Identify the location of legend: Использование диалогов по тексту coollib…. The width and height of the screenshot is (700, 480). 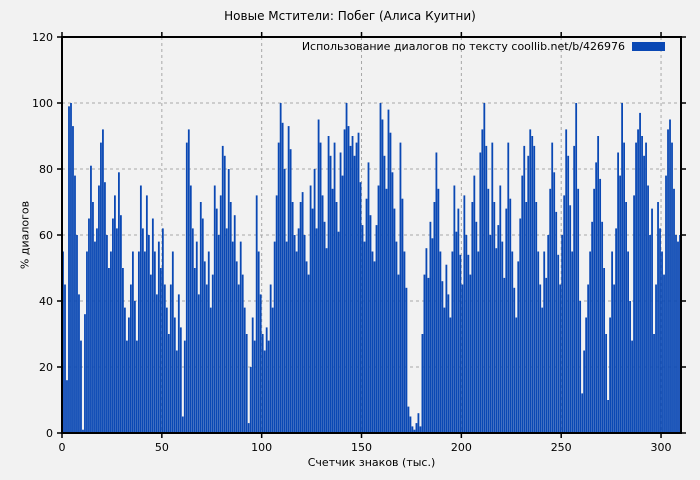
(483, 46).